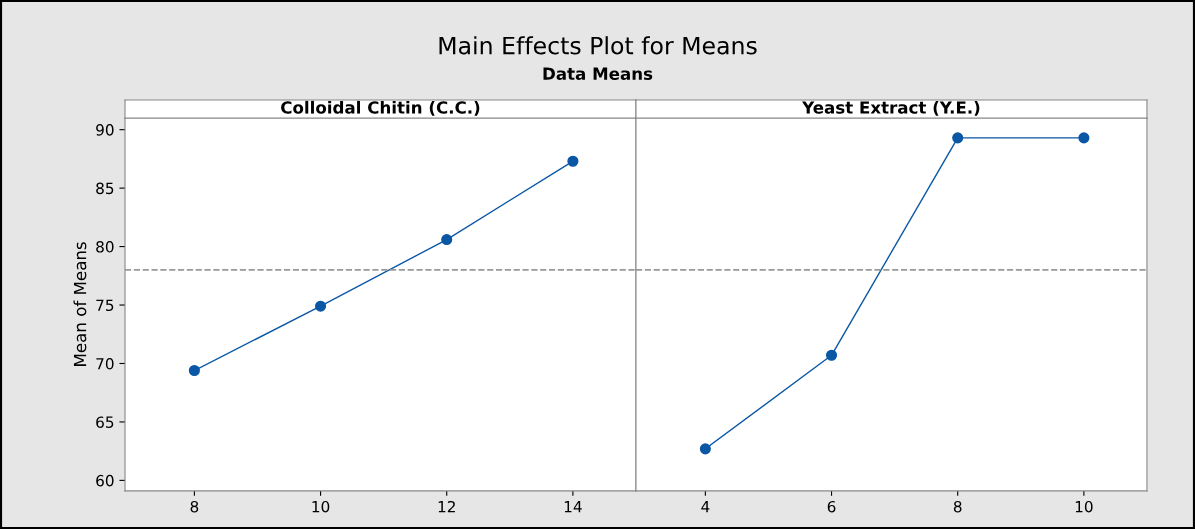  Describe the element at coordinates (105, 130) in the screenshot. I see `y-tick-label: 90` at that location.